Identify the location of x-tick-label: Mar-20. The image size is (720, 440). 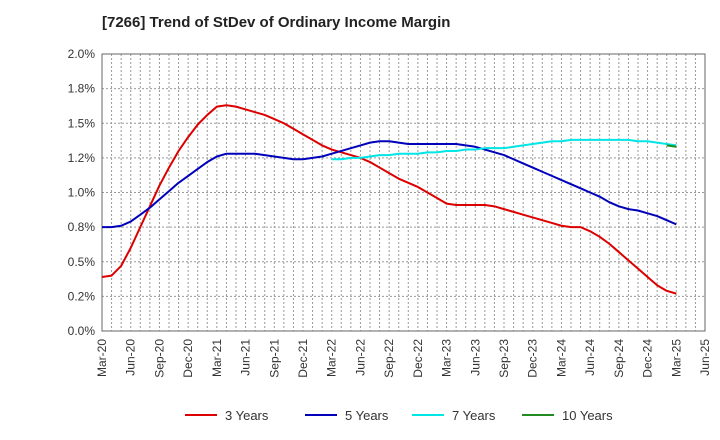
(102, 358).